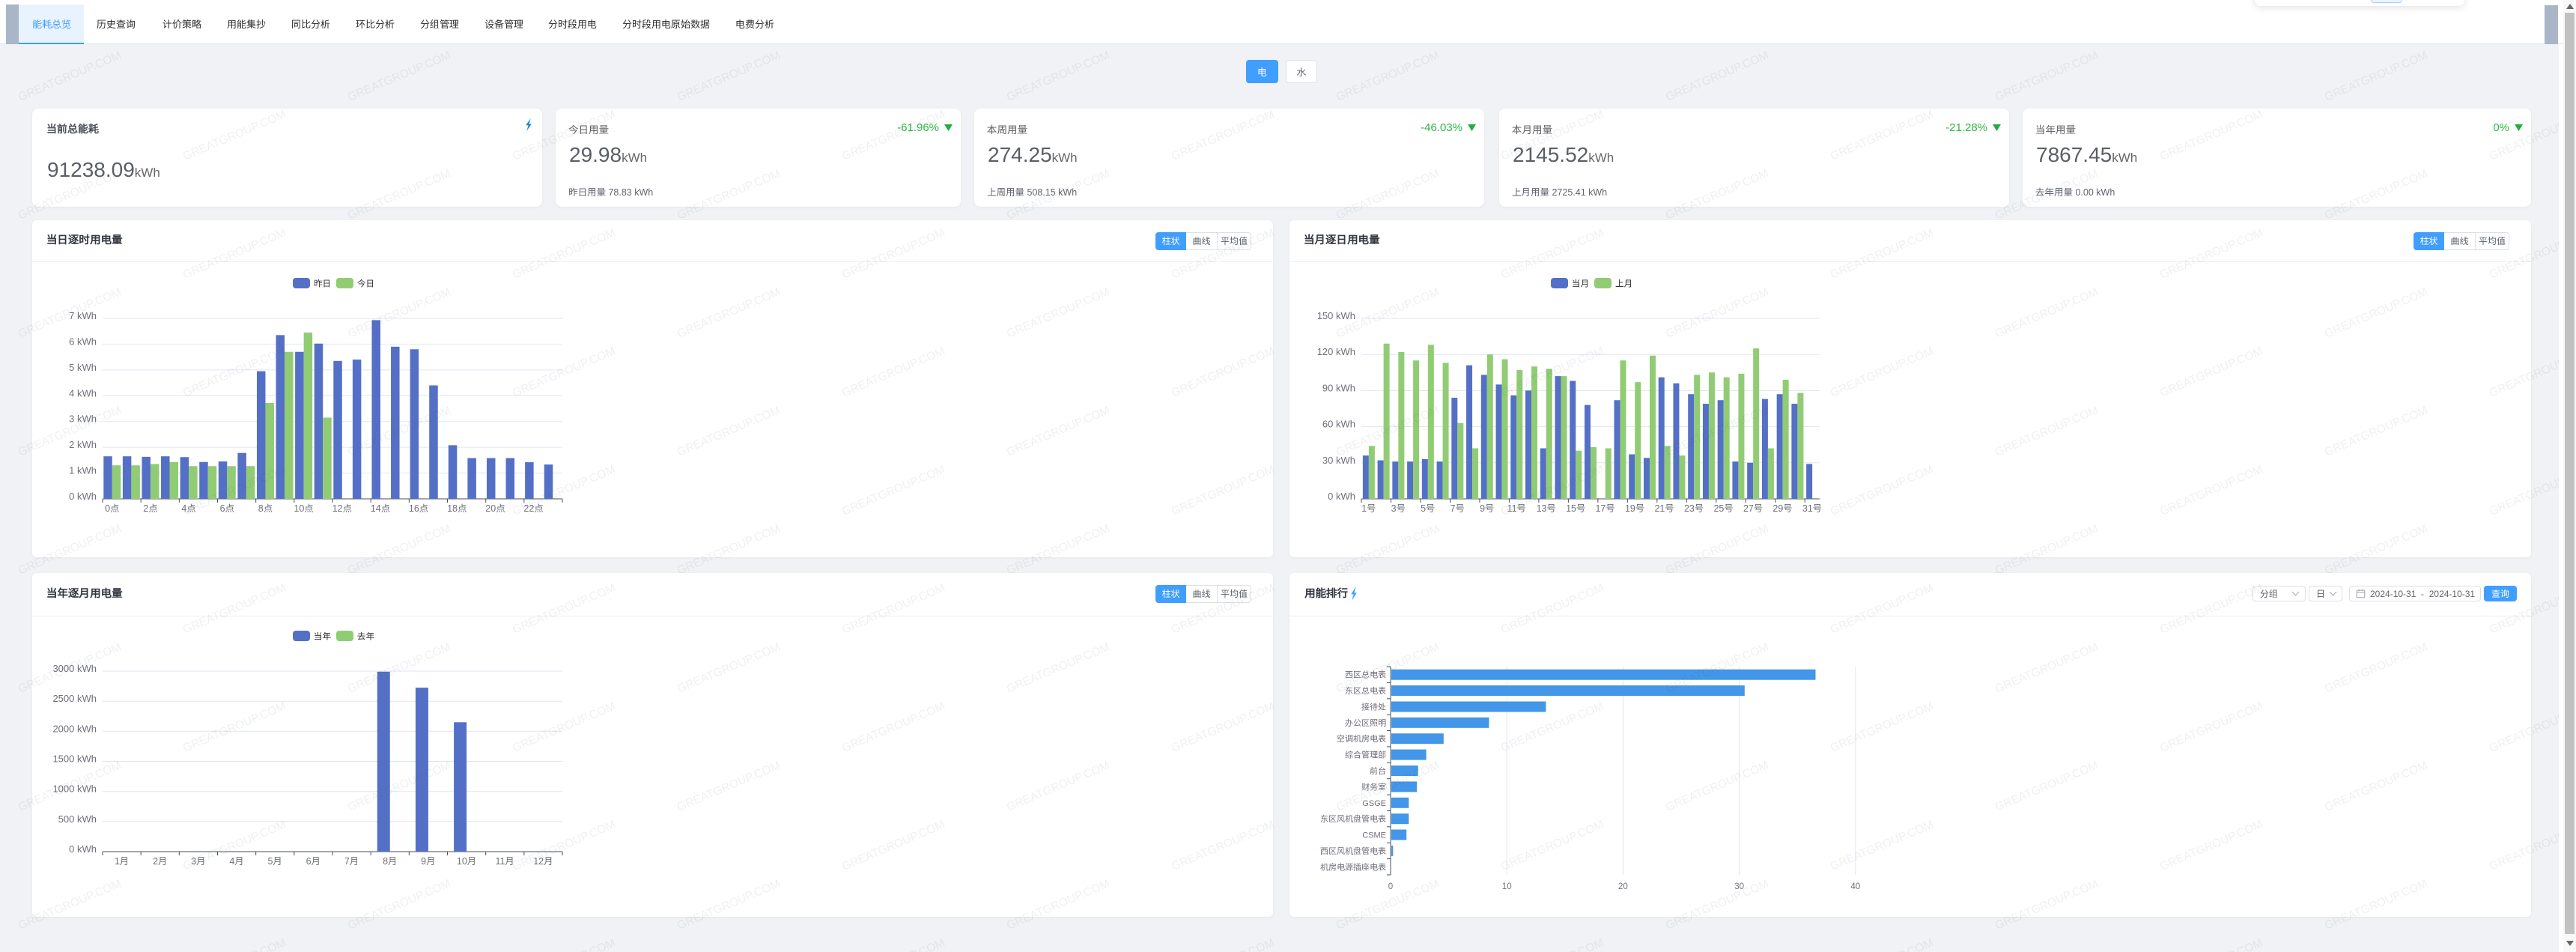  Describe the element at coordinates (83, 444) in the screenshot. I see `svg-text: 2 kWh` at that location.